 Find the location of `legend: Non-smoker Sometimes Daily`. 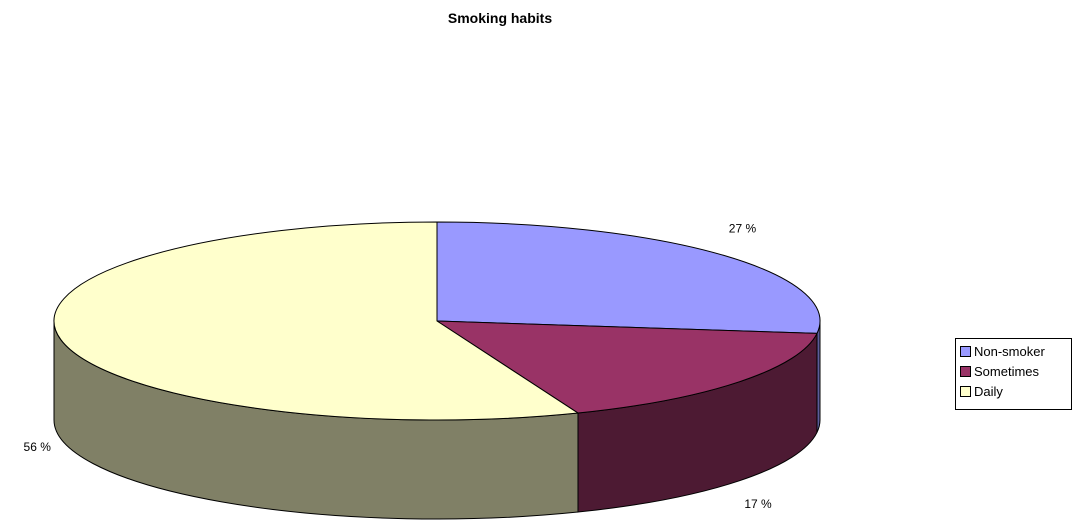

legend: Non-smoker Sometimes Daily is located at coordinates (1013, 374).